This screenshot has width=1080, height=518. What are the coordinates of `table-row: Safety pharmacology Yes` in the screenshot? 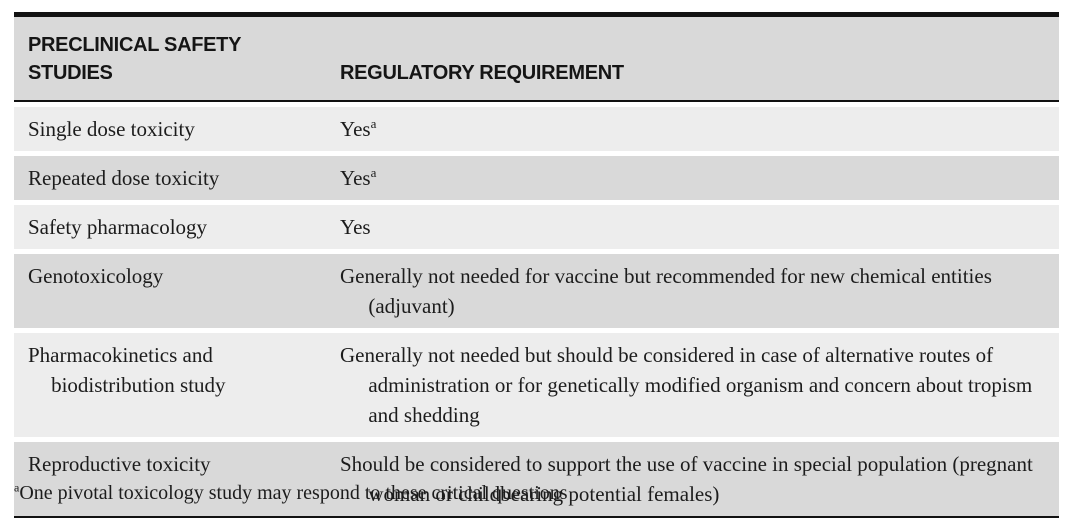 It's located at (536, 226).